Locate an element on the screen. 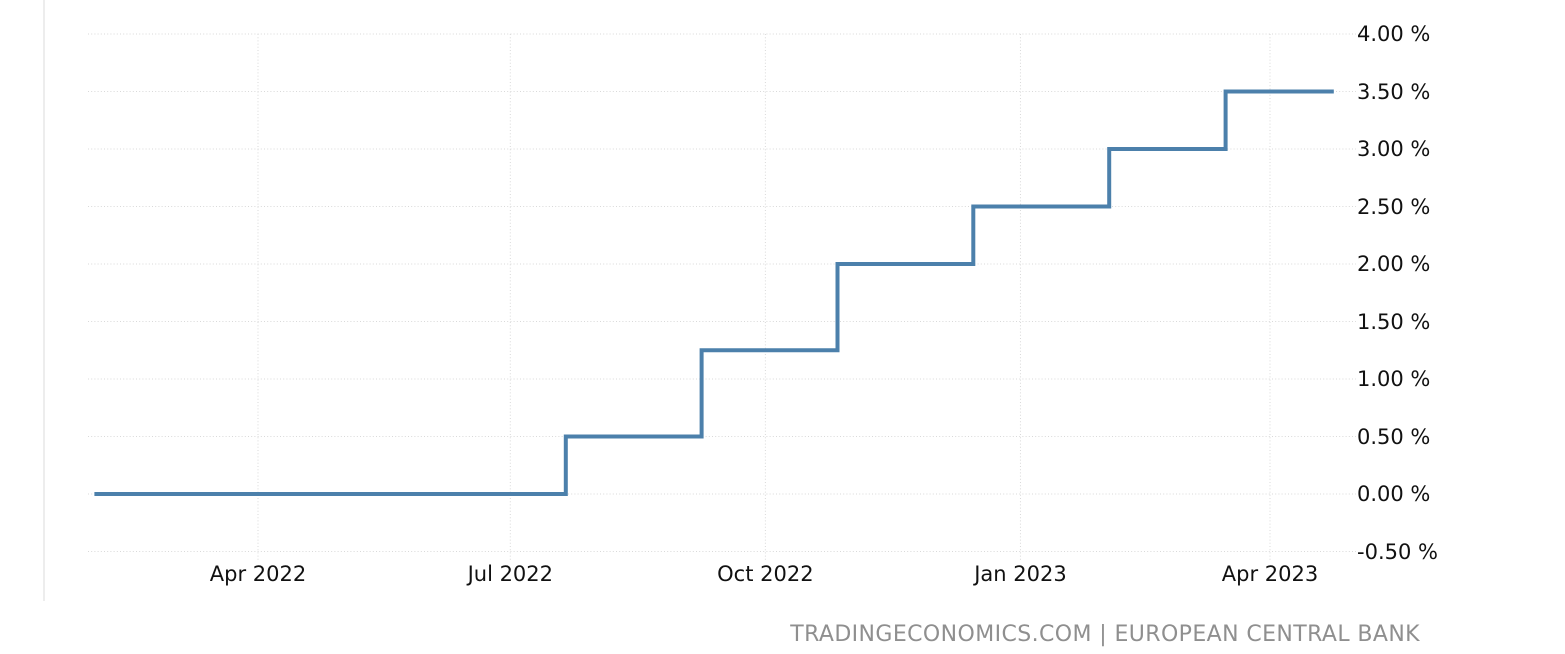 The height and width of the screenshot is (654, 1565). y-tick-label: 2.50 % is located at coordinates (1394, 206).